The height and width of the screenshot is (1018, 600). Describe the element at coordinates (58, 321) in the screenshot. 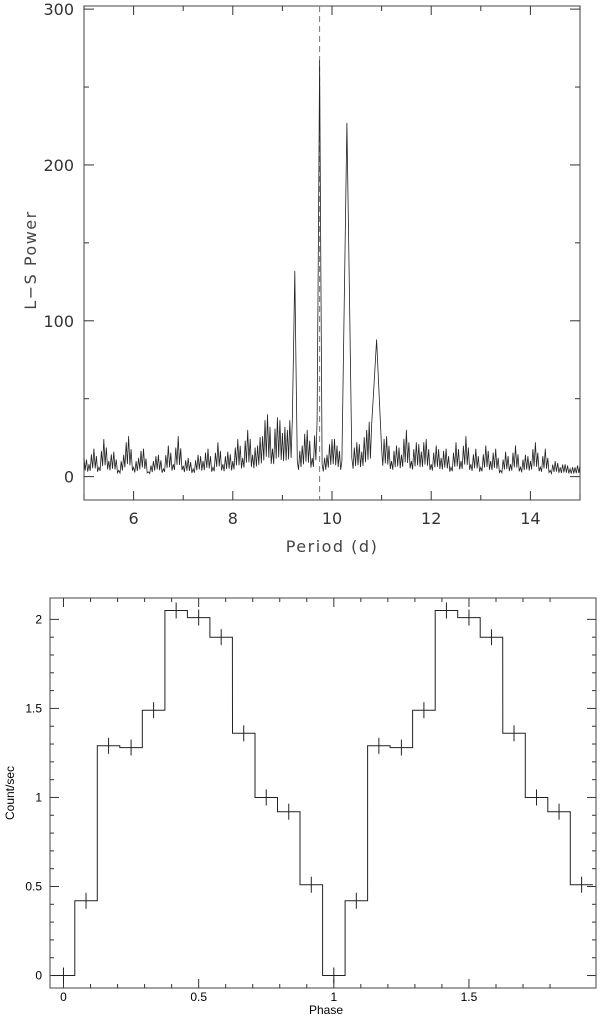

I see `periodogram-y-tick-label: 100` at that location.